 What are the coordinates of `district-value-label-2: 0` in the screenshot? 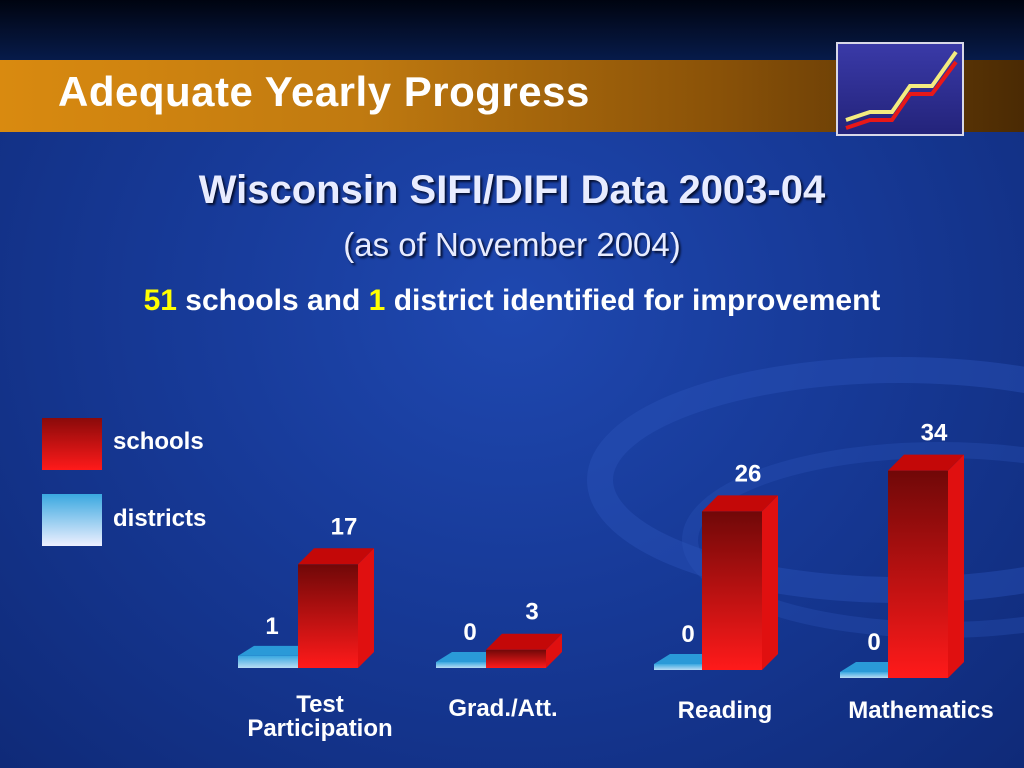 It's located at (687, 634).